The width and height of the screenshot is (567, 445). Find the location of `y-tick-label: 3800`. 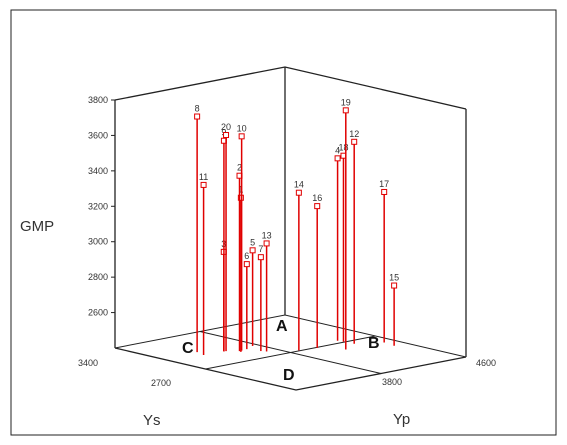

y-tick-label: 3800 is located at coordinates (392, 382).